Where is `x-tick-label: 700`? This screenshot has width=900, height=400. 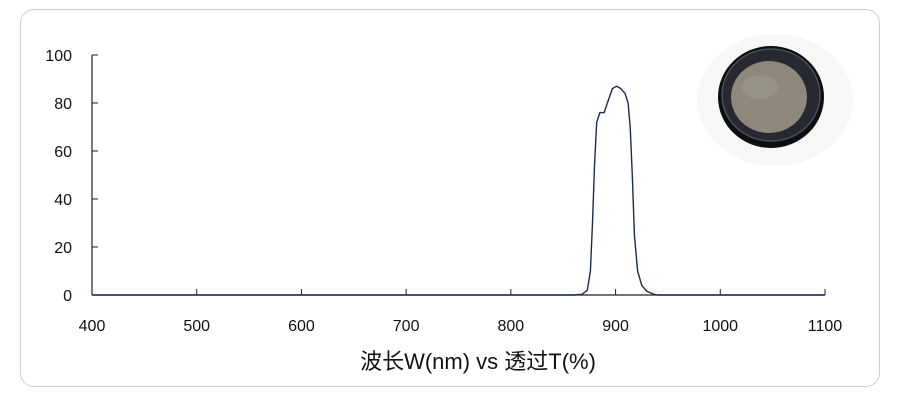 x-tick-label: 700 is located at coordinates (406, 326).